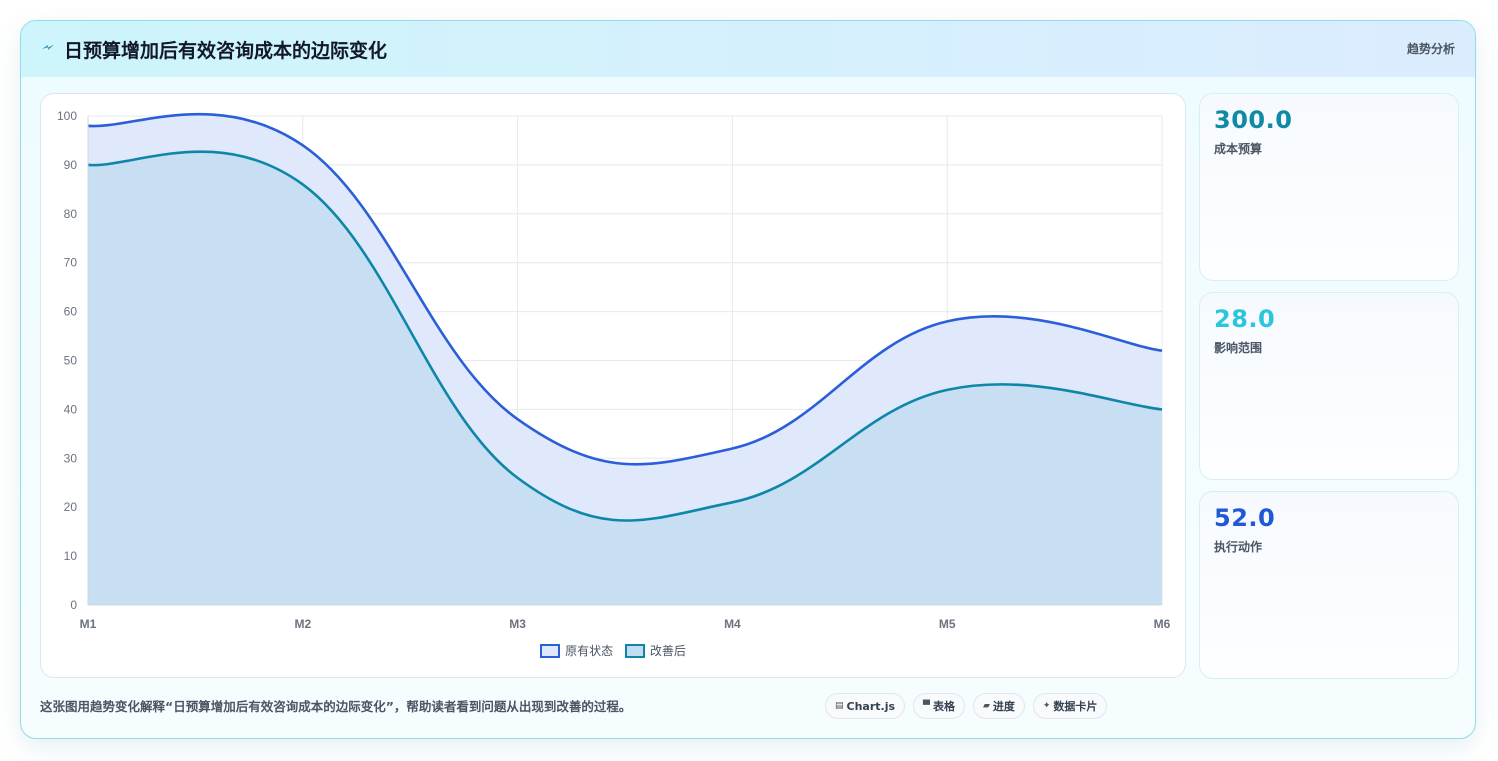  I want to click on stat-value-actions: 52.0, so click(1245, 518).